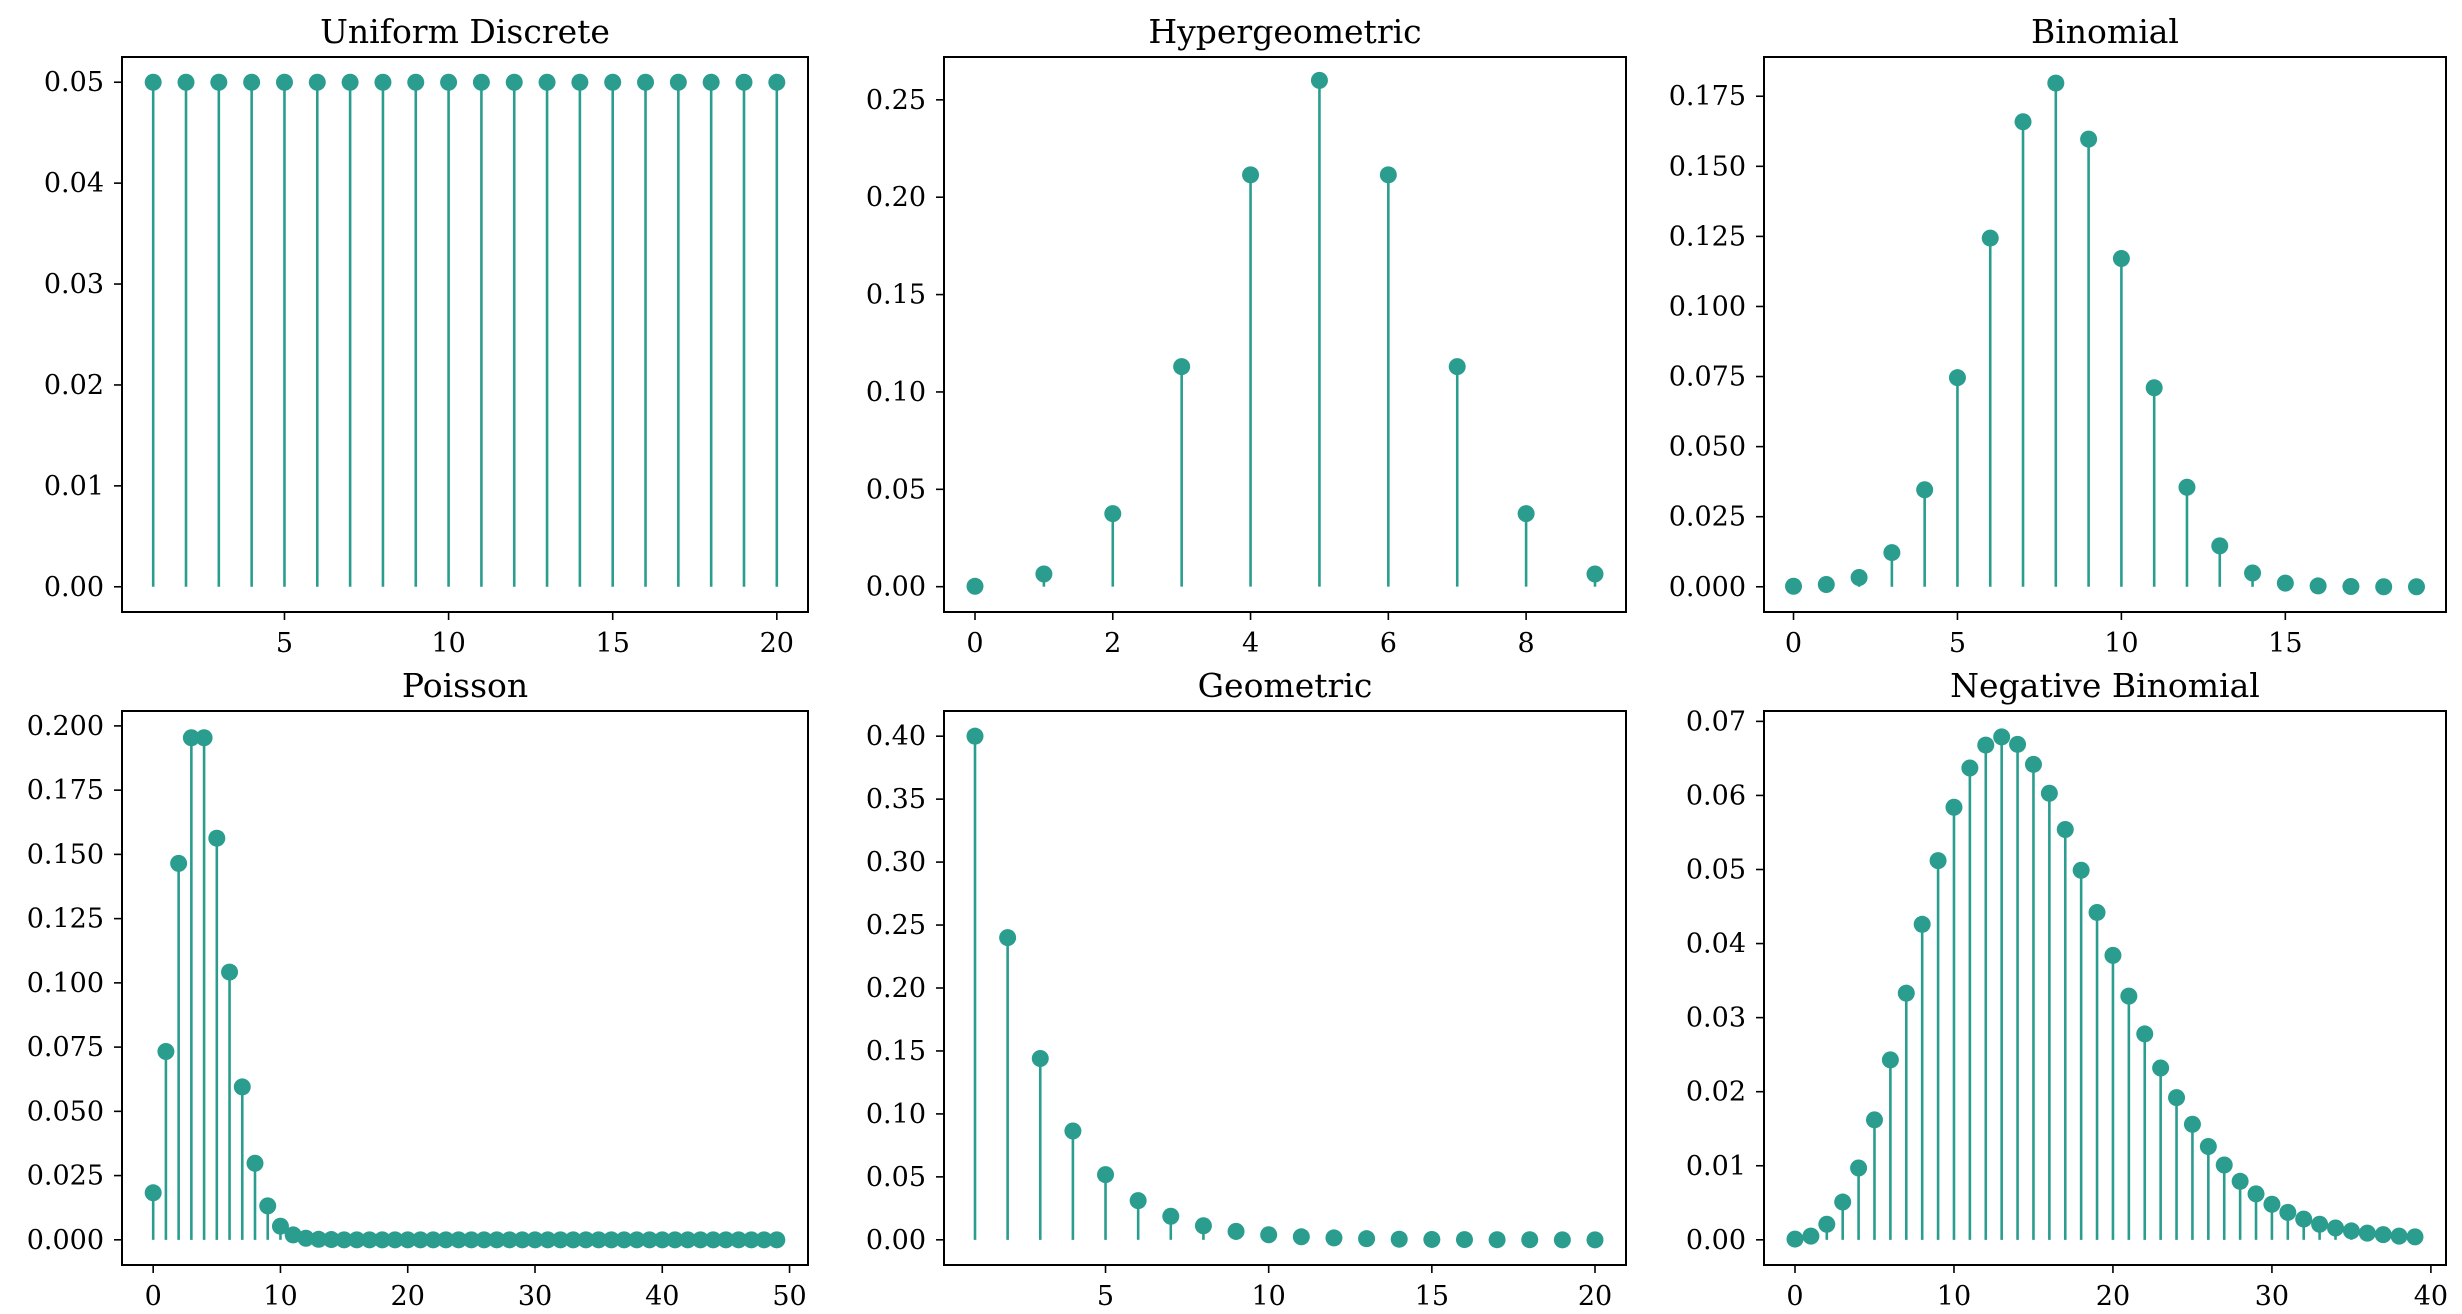 The height and width of the screenshot is (1314, 2462). What do you see at coordinates (896, 295) in the screenshot?
I see `y-tick-label: 0.15` at bounding box center [896, 295].